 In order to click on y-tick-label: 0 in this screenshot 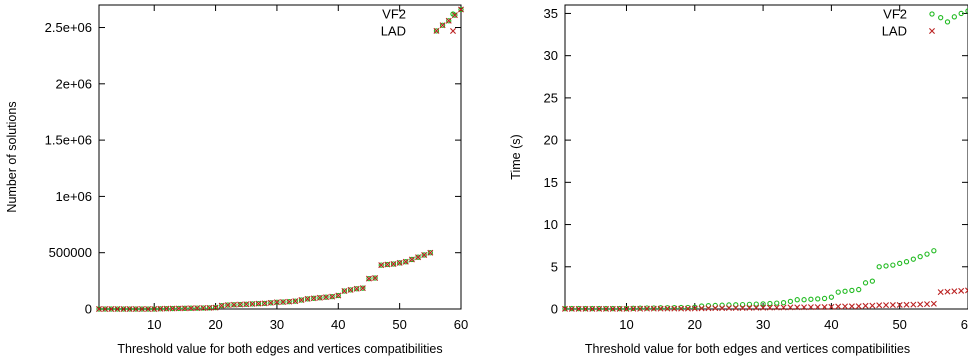, I will do `click(88, 309)`.